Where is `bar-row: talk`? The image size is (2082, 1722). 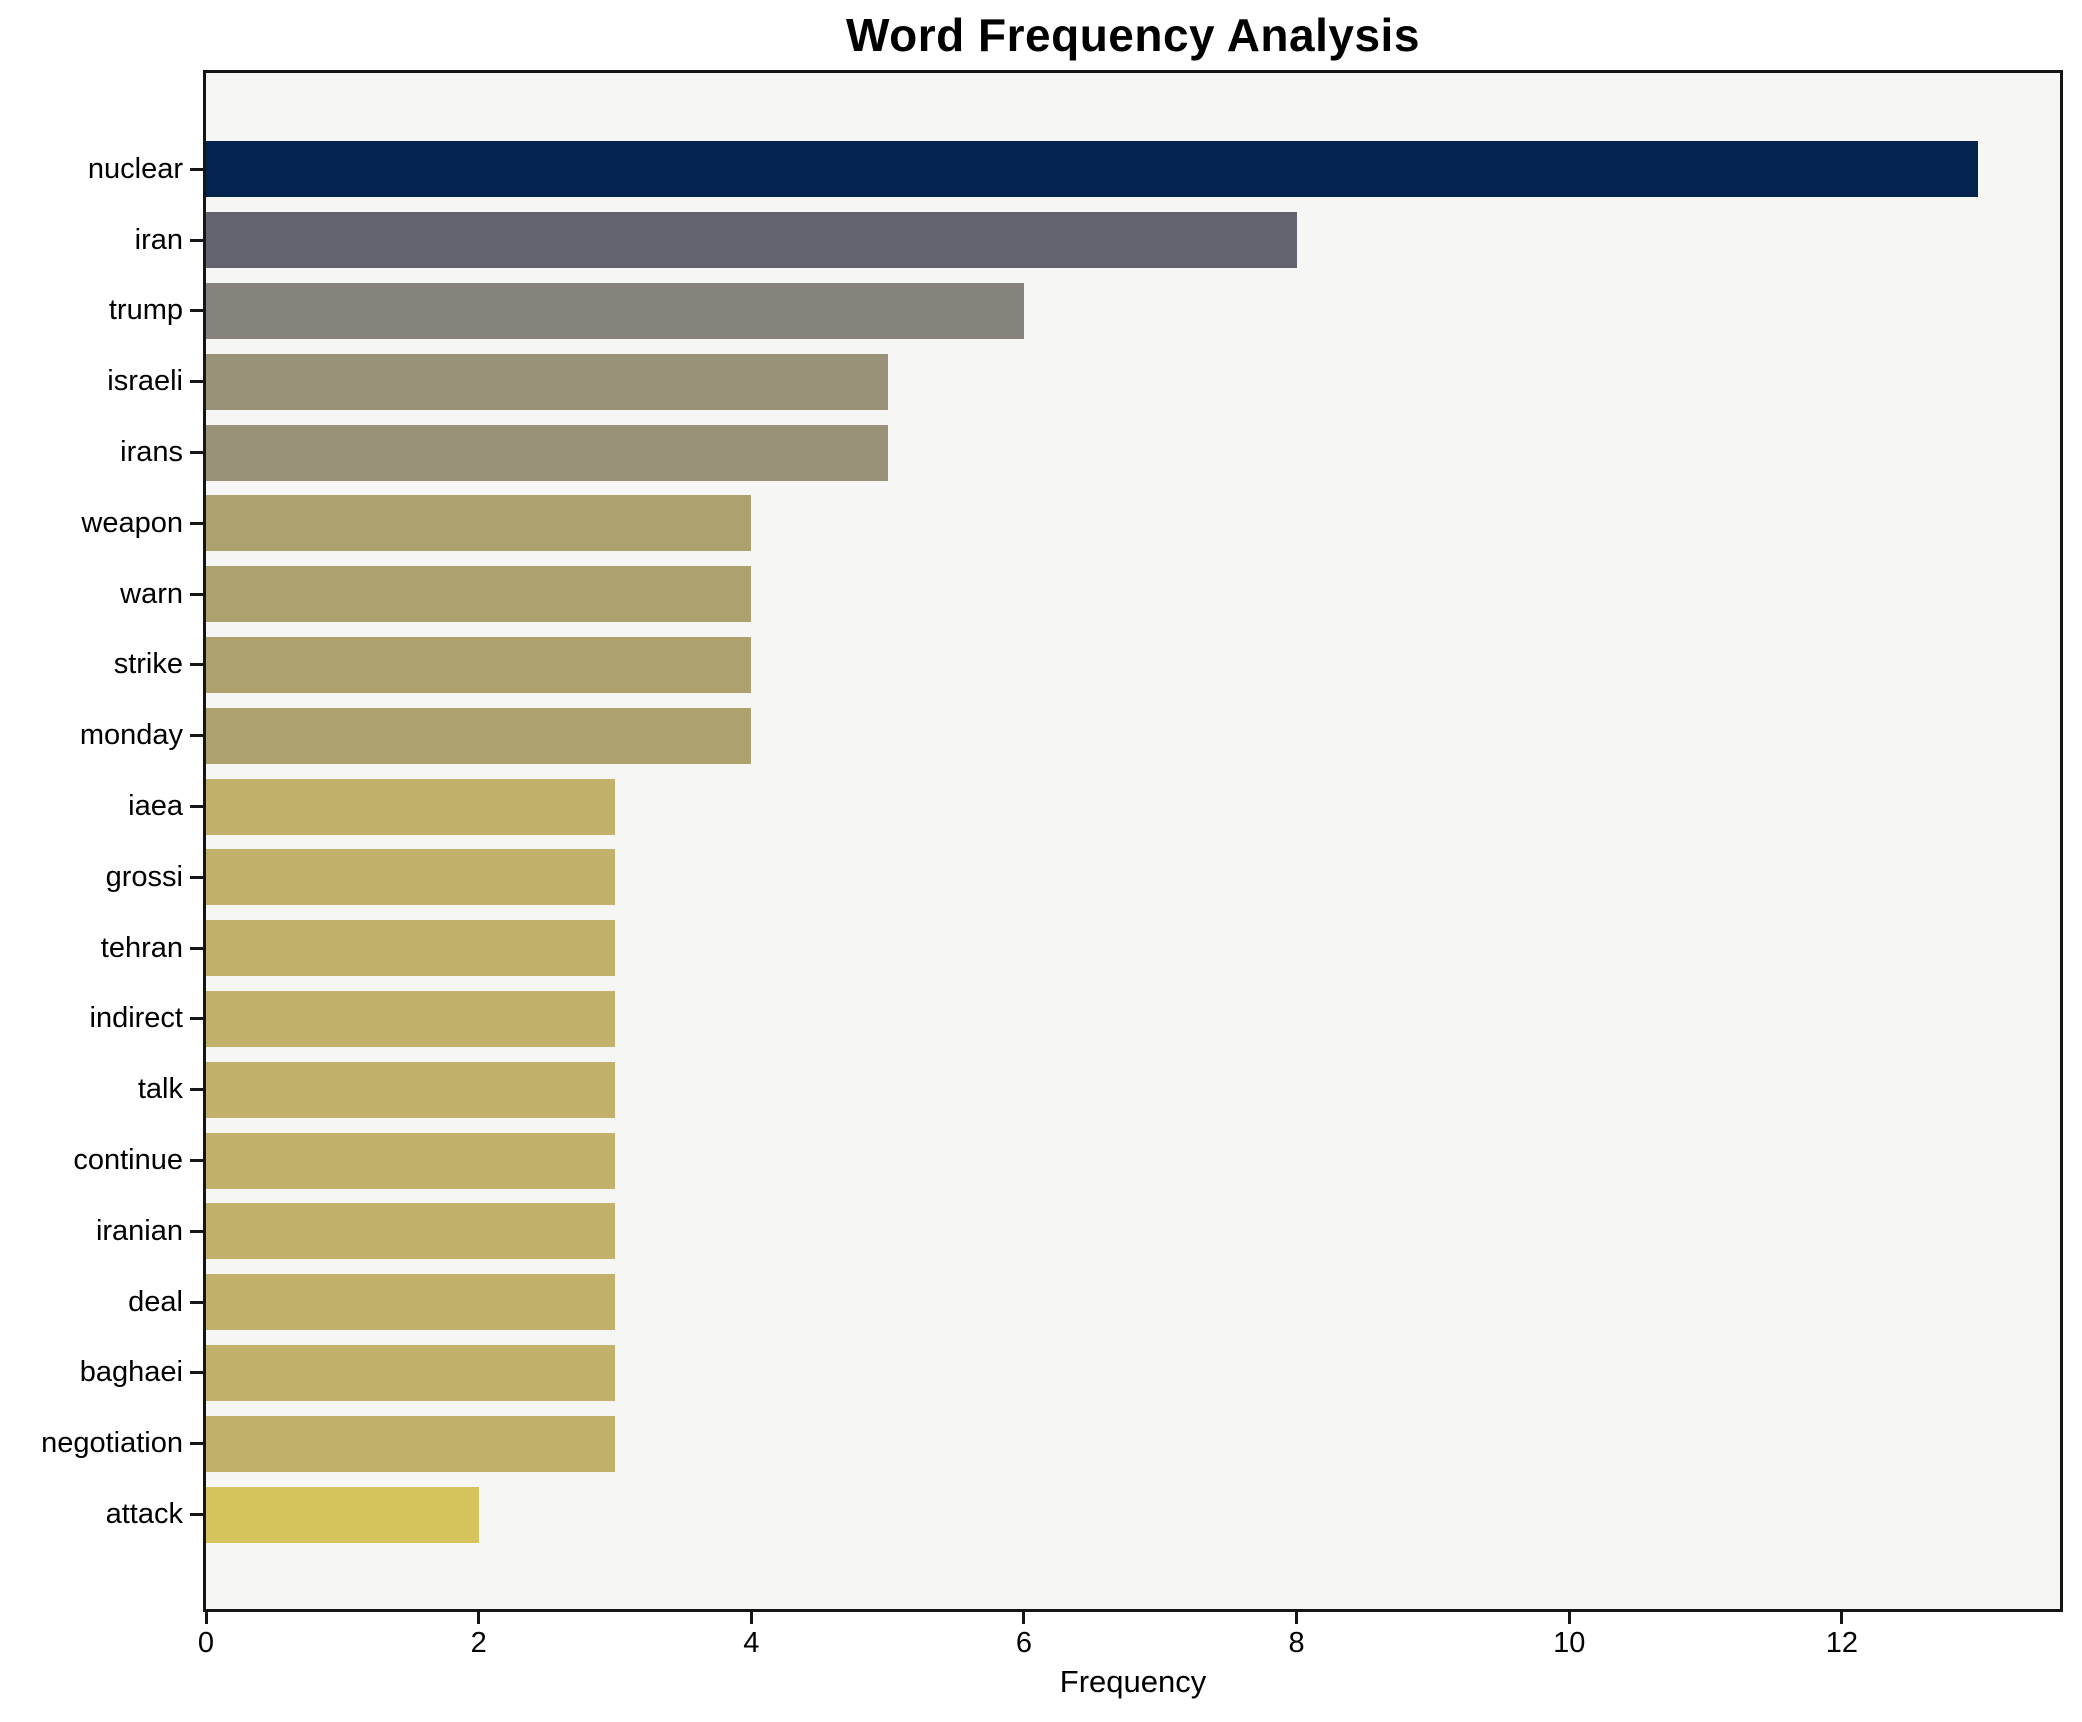 bar-row: talk is located at coordinates (1099, 1089).